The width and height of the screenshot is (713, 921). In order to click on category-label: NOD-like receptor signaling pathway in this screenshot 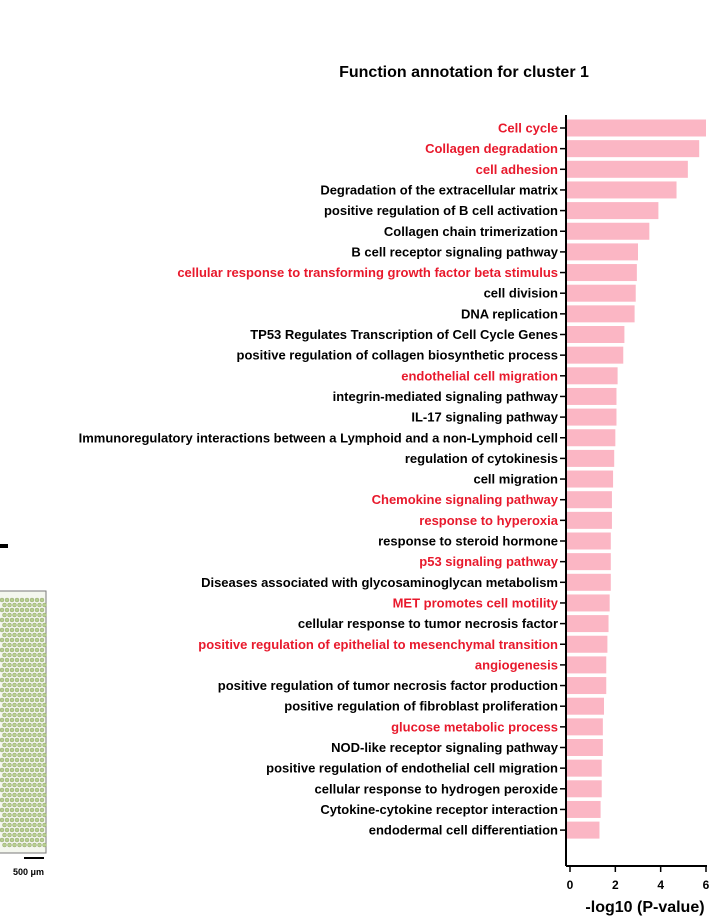, I will do `click(445, 747)`.